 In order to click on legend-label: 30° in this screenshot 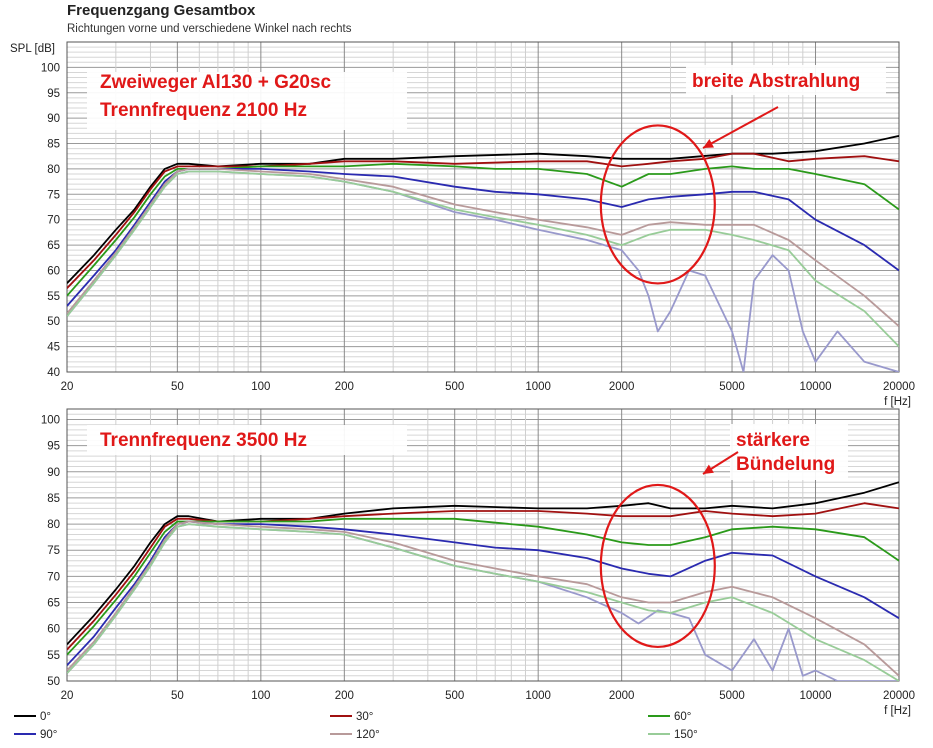, I will do `click(364, 717)`.